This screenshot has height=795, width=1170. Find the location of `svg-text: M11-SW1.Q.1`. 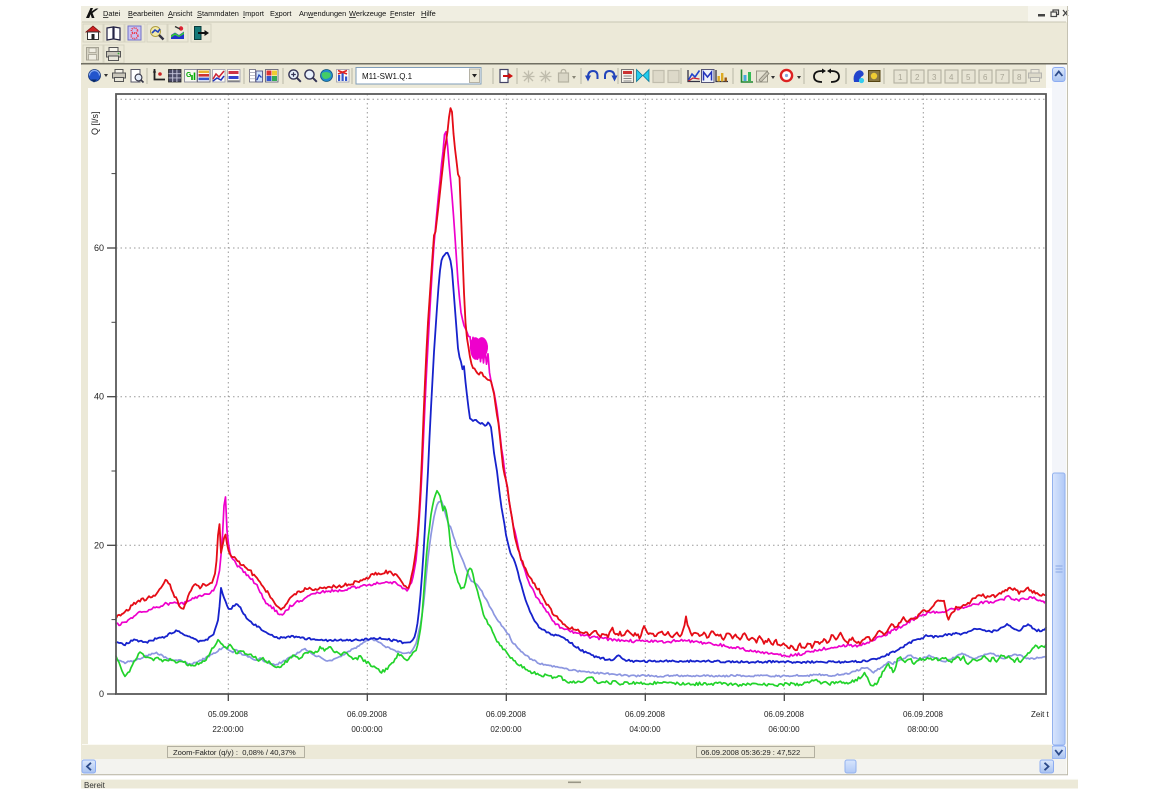

svg-text: M11-SW1.Q.1 is located at coordinates (387, 76).